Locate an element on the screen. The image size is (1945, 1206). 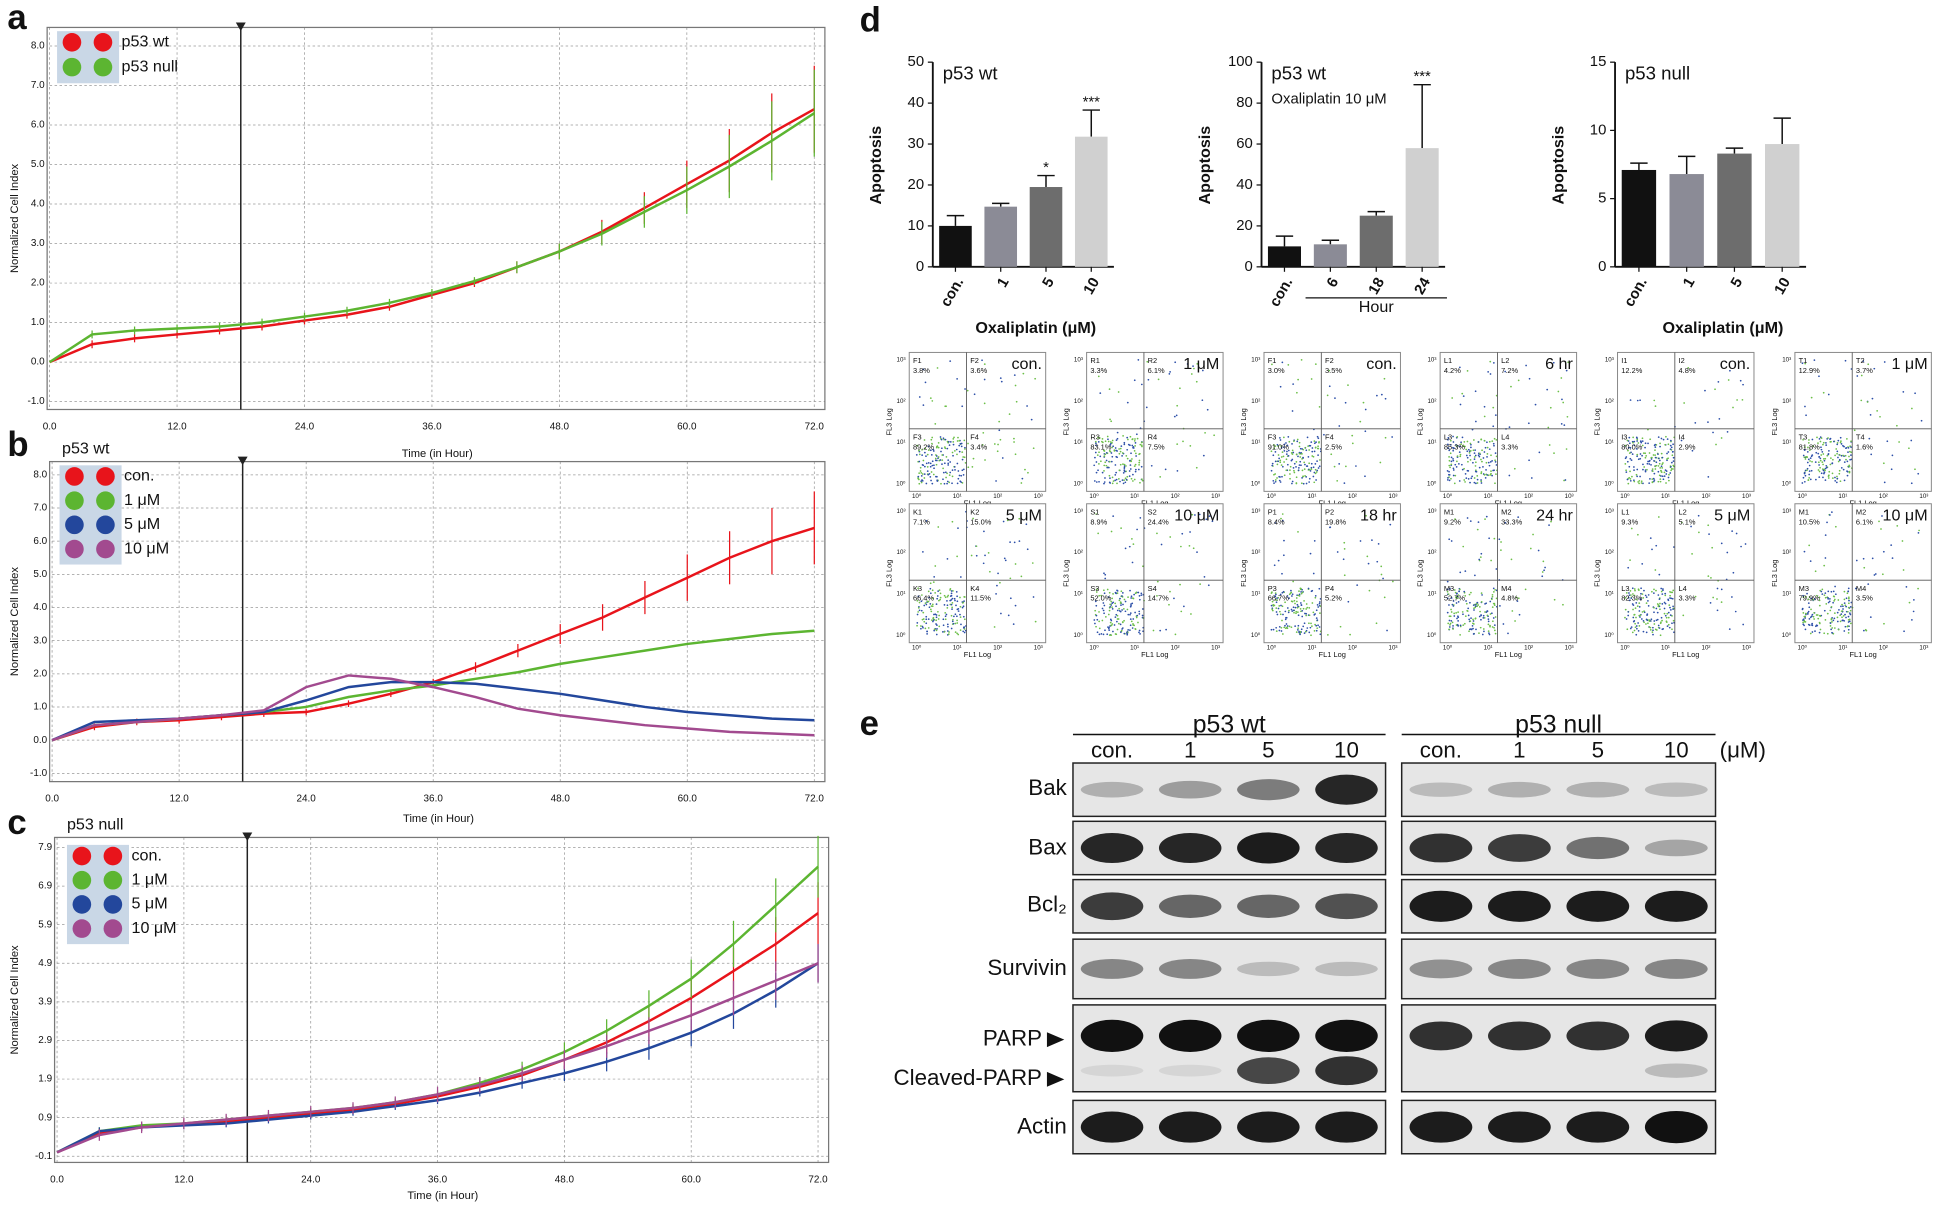
blot-frame is located at coordinates (1229, 969).